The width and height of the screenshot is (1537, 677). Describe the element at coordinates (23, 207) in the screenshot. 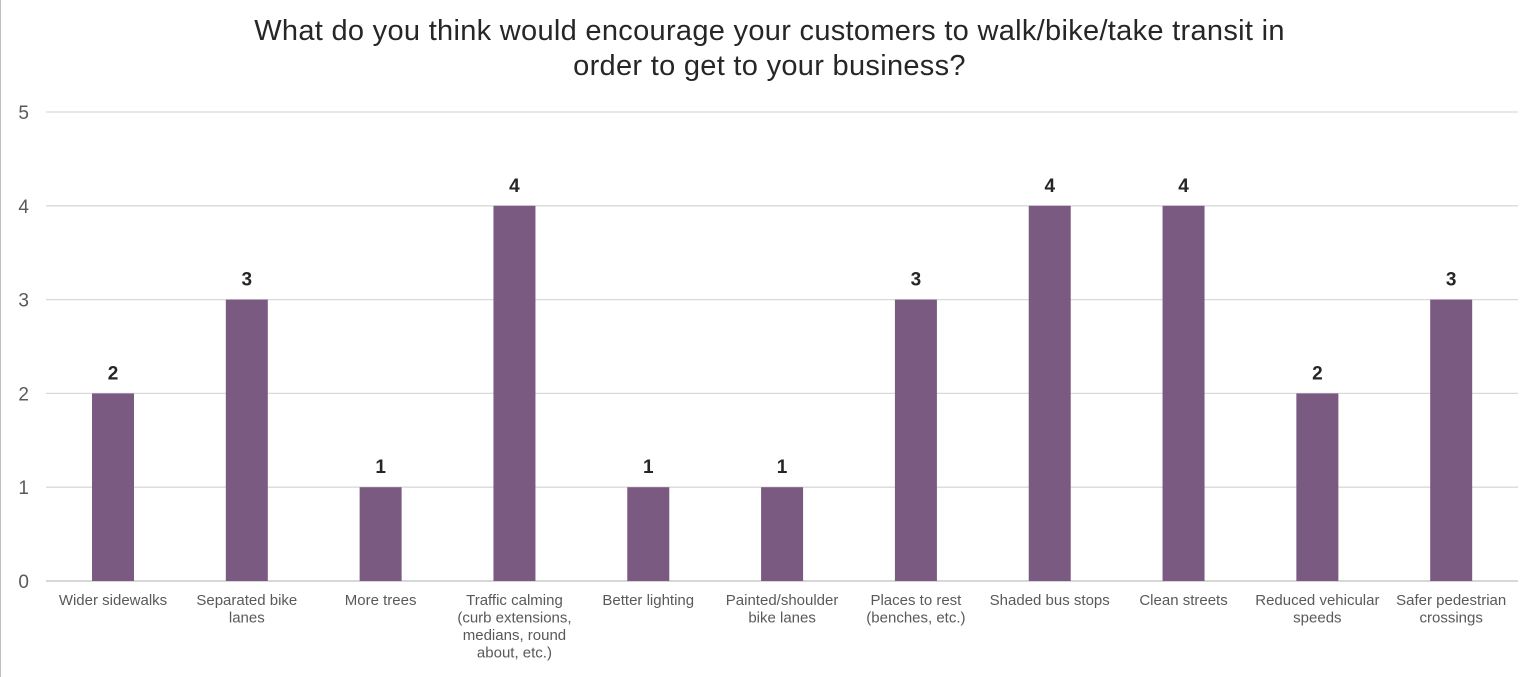

I see `y-tick-label: 4` at that location.